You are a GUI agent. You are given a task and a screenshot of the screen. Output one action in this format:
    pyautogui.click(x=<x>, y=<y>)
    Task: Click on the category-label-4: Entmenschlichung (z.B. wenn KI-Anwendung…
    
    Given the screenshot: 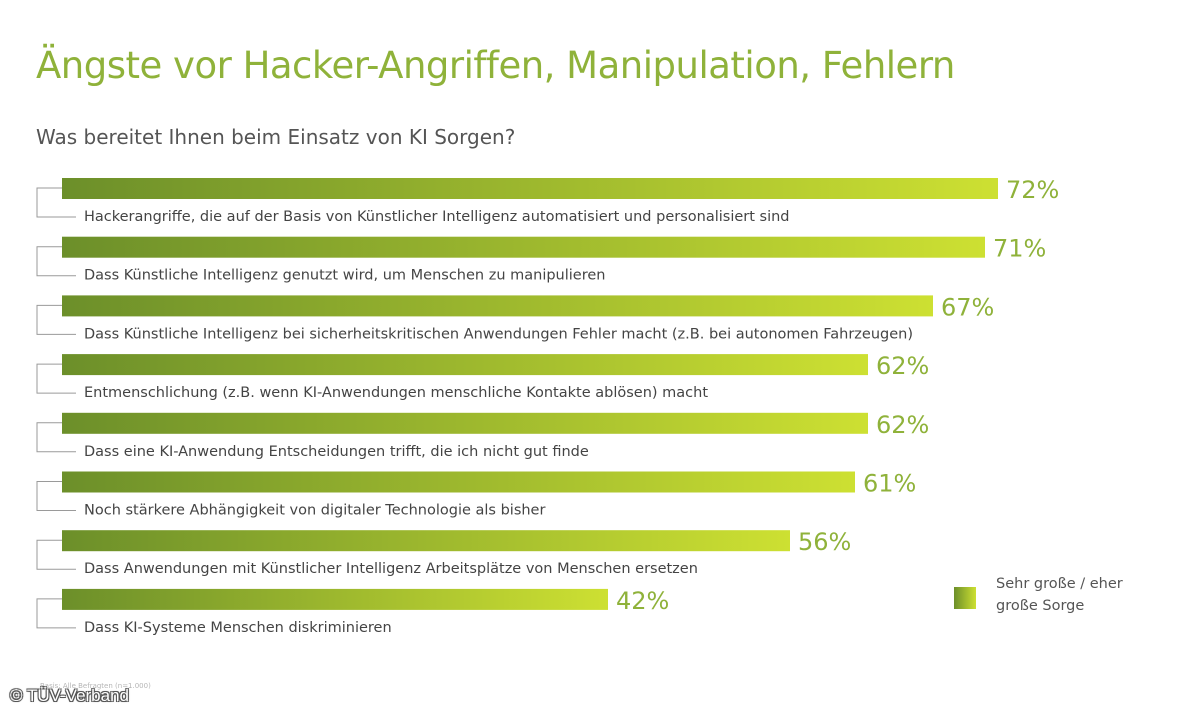 What is the action you would take?
    pyautogui.click(x=396, y=393)
    